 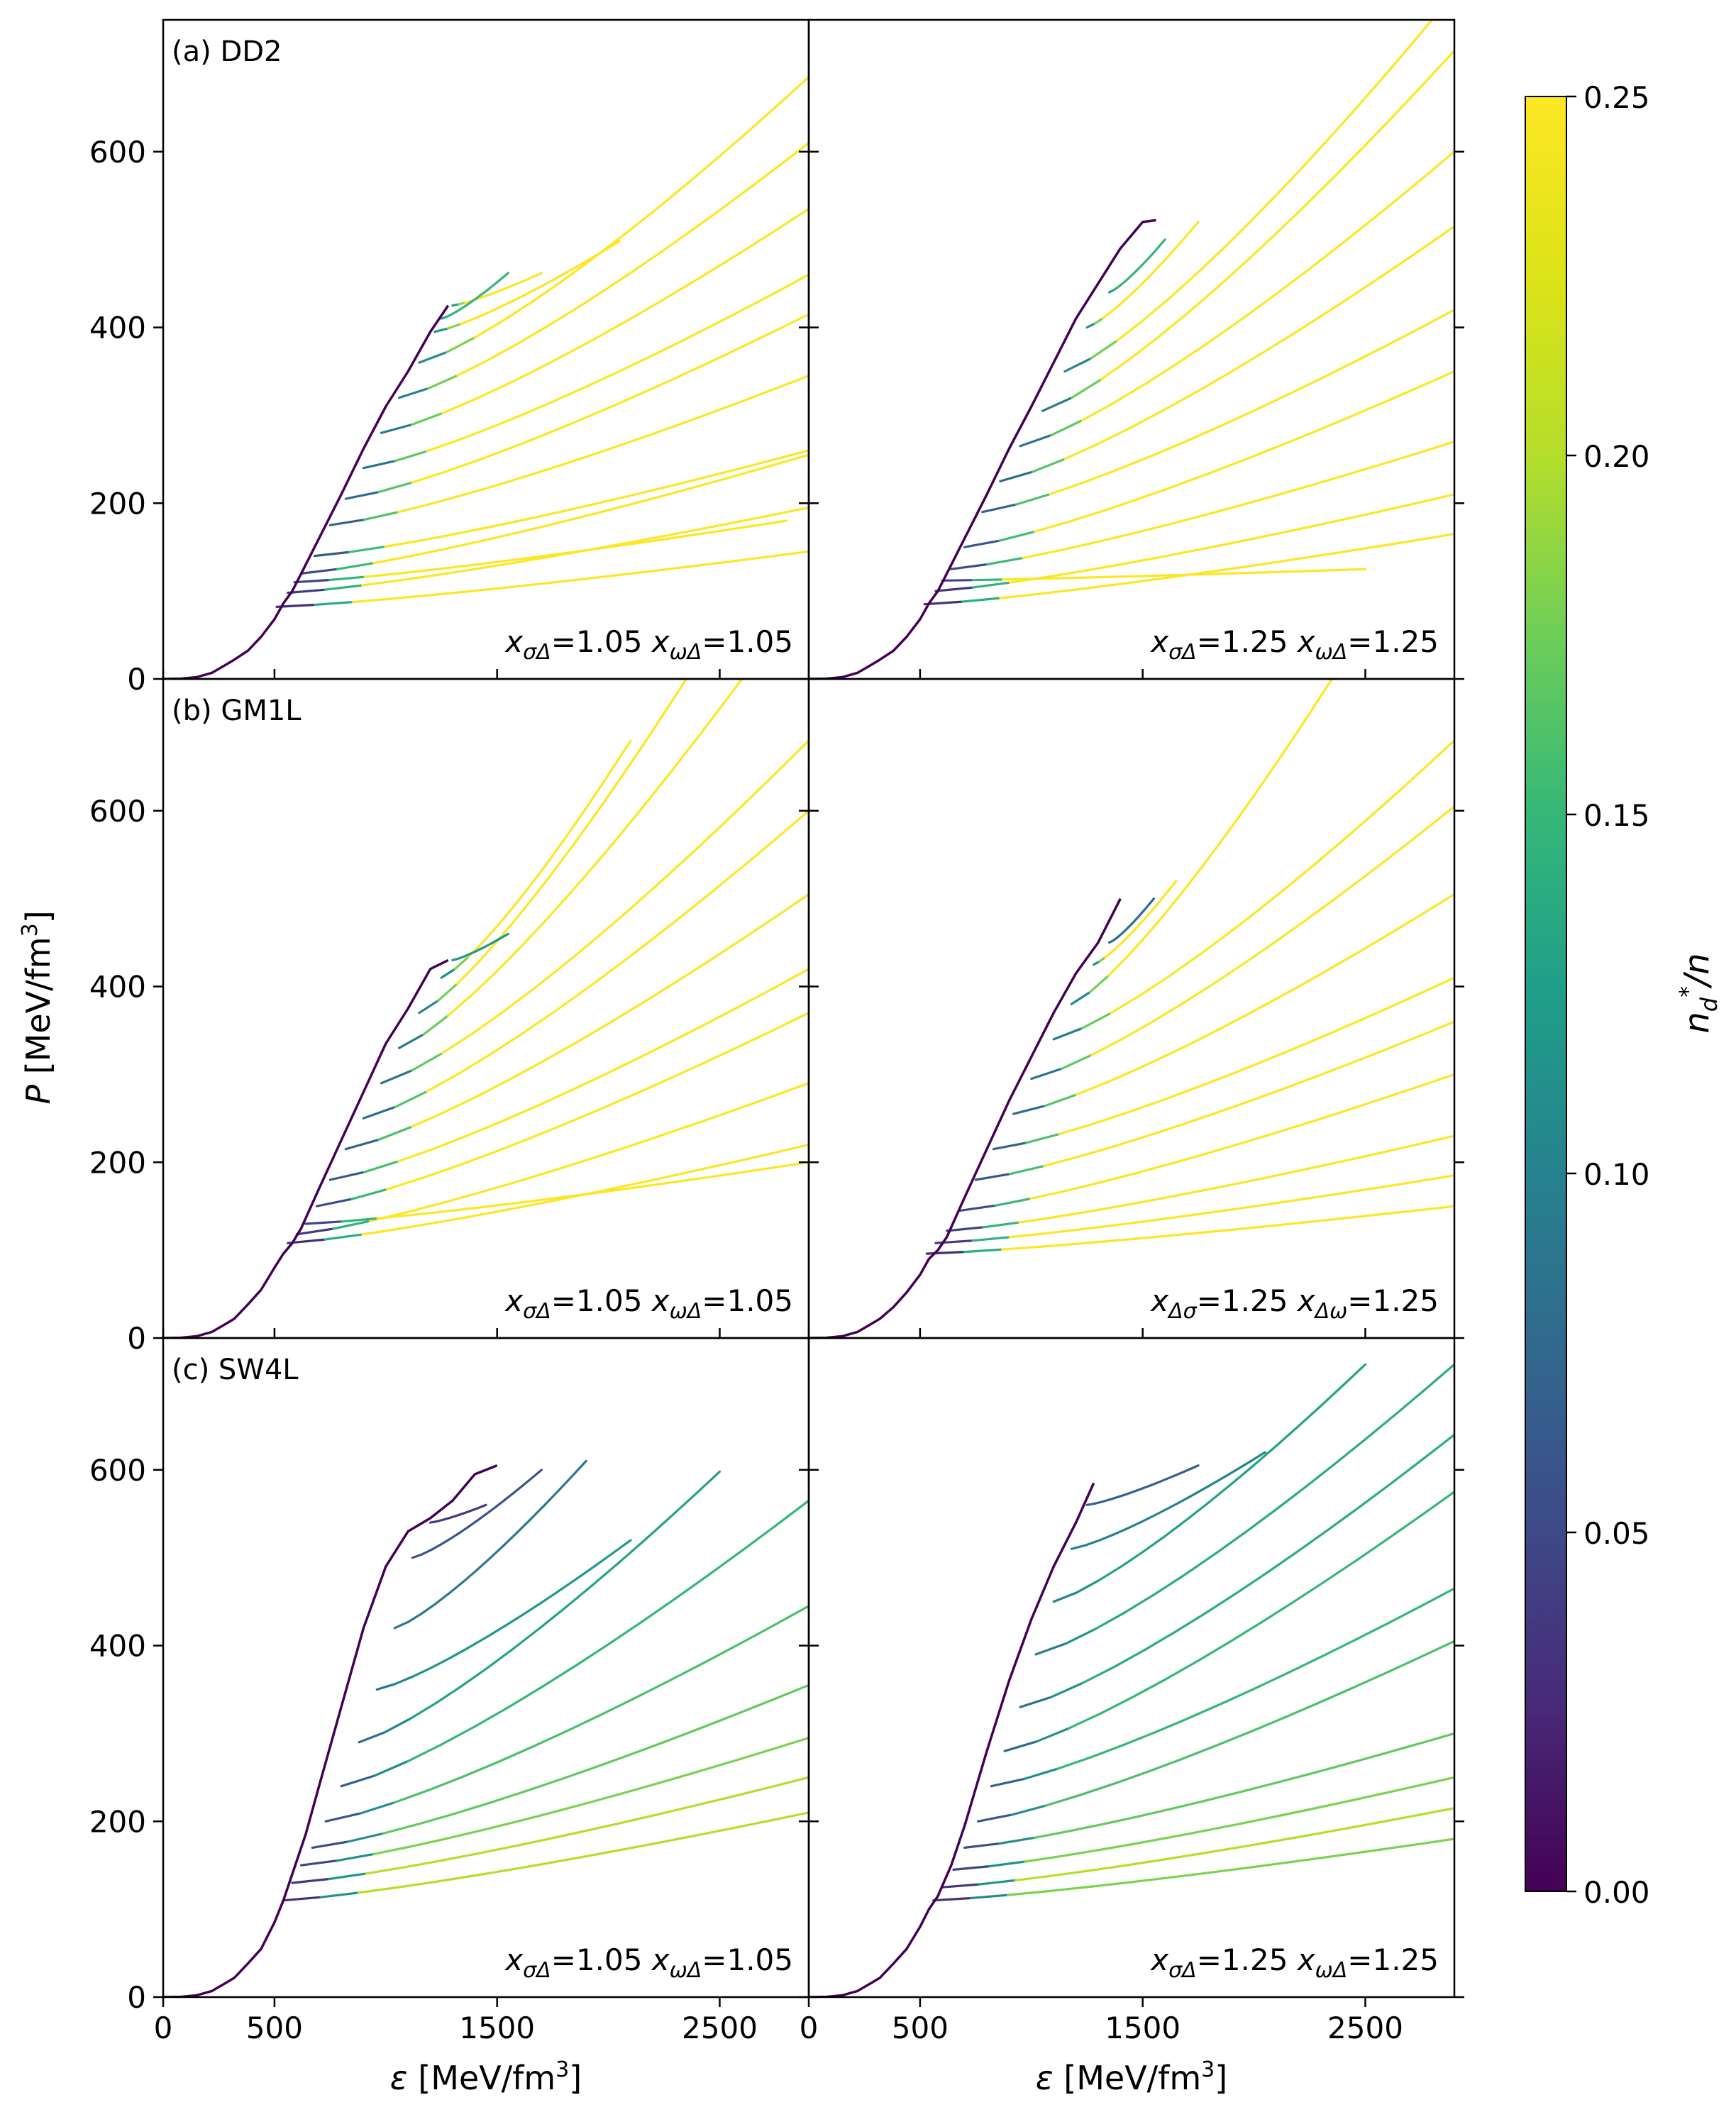 What do you see at coordinates (982, 449) in the screenshot?
I see `eos-base-curve` at bounding box center [982, 449].